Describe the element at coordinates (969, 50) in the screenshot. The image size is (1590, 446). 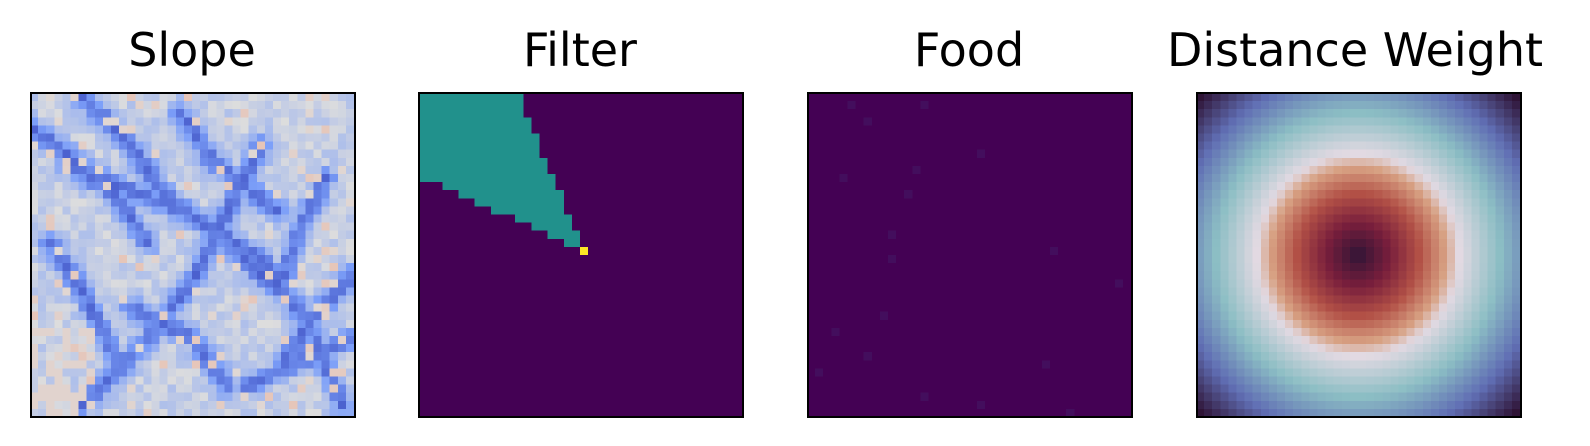
I see `food-title: Food` at that location.